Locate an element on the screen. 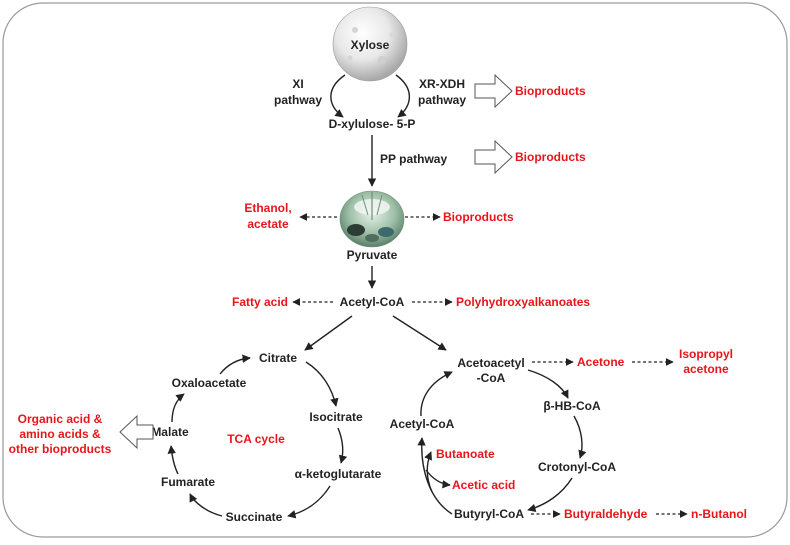 The height and width of the screenshot is (545, 790). malate-label: Malate is located at coordinates (170, 432).